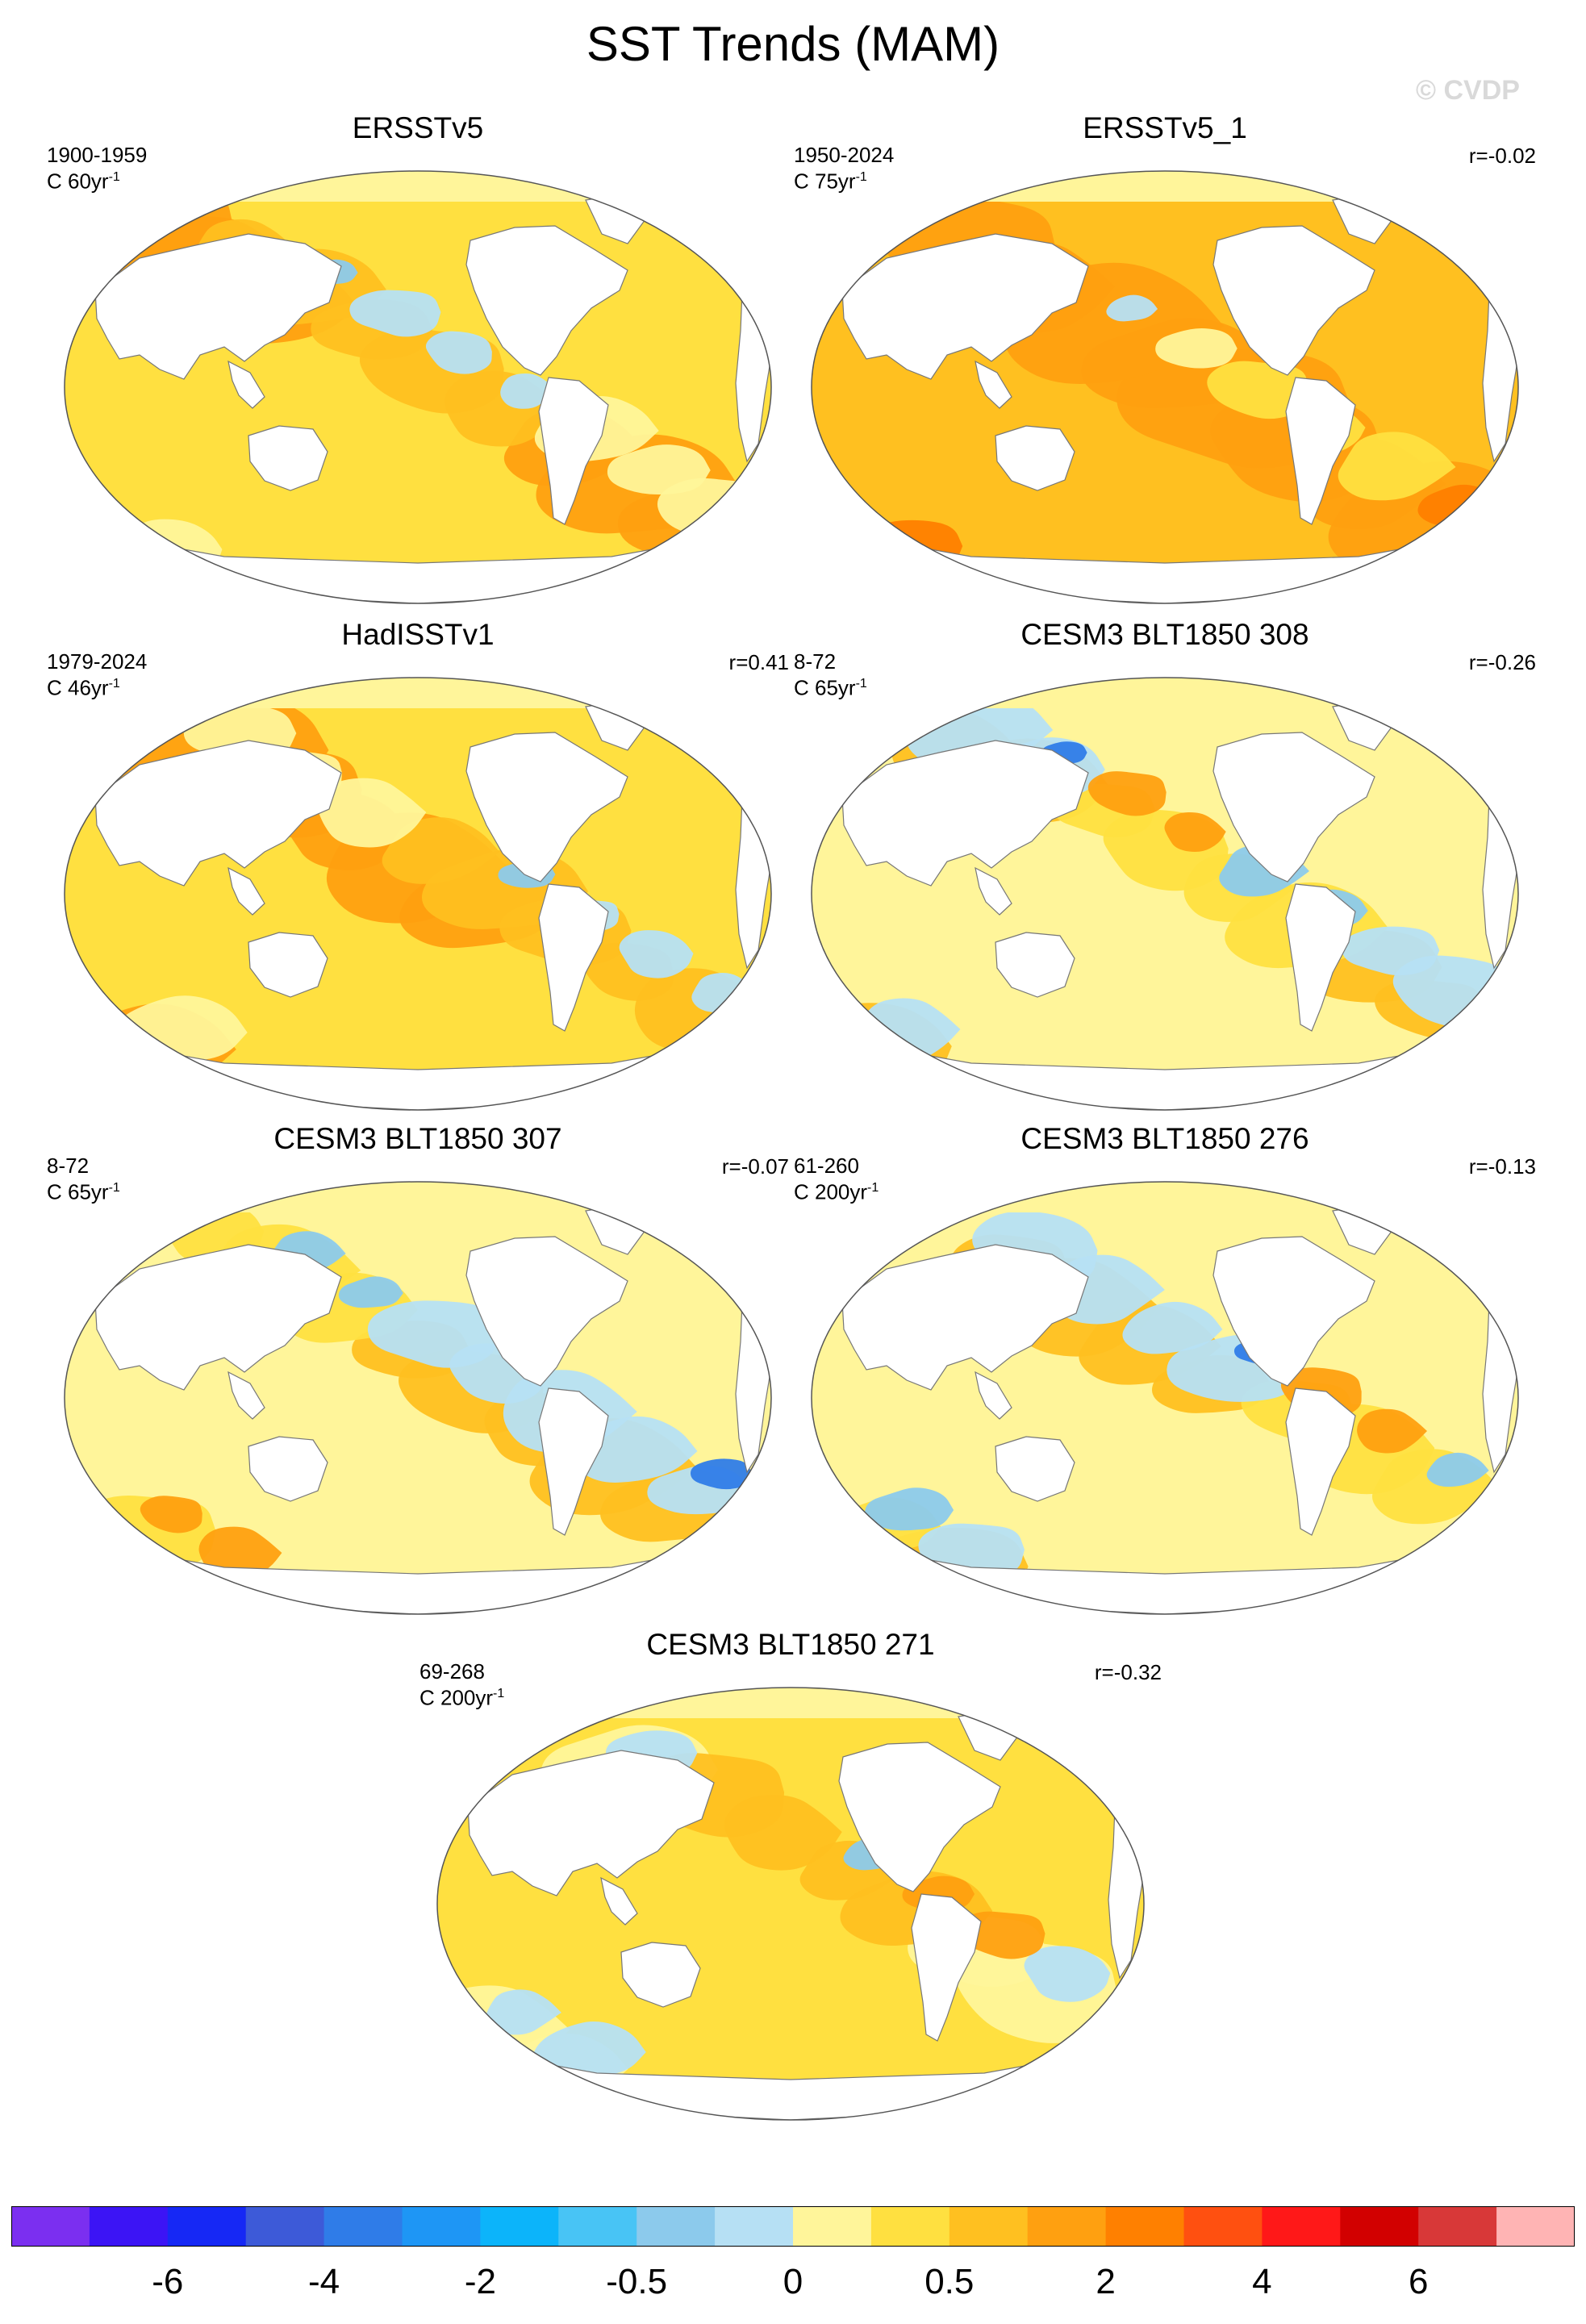  I want to click on colorbar-tick-label: -6, so click(168, 2281).